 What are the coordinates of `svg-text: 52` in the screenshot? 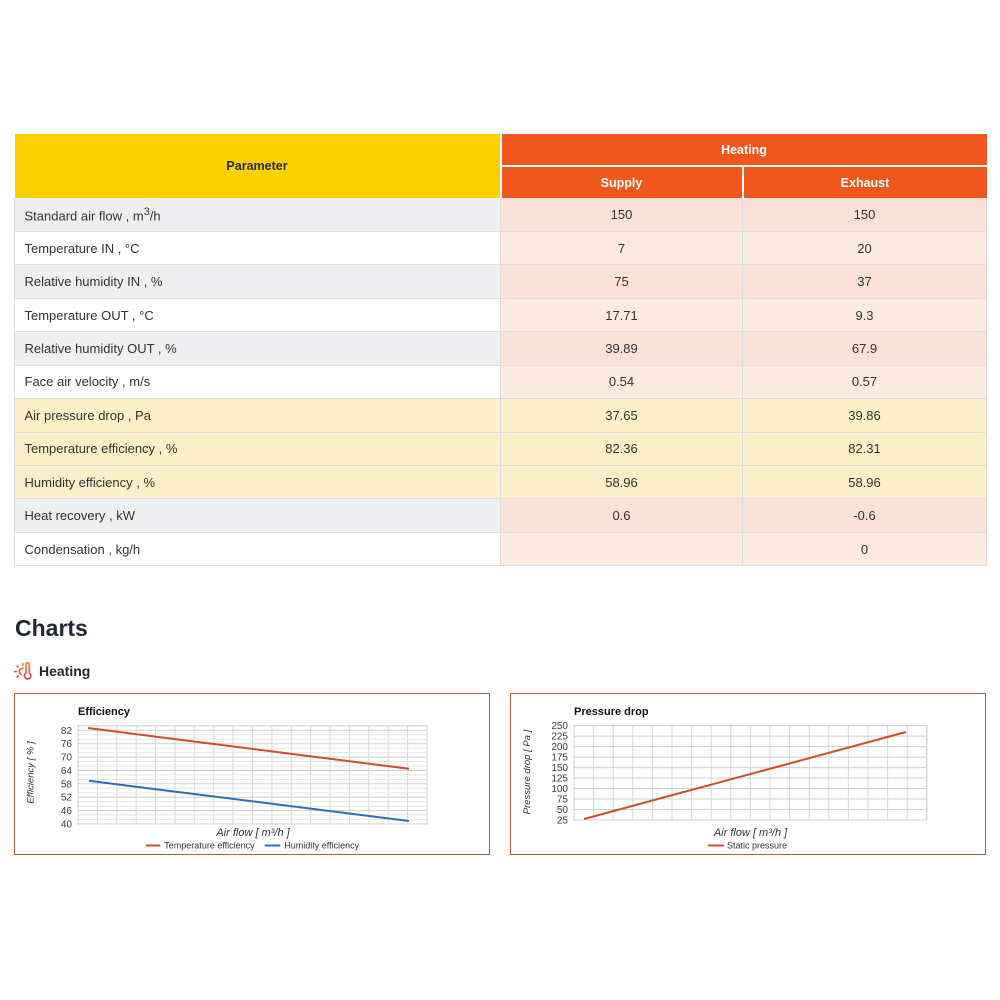 It's located at (67, 798).